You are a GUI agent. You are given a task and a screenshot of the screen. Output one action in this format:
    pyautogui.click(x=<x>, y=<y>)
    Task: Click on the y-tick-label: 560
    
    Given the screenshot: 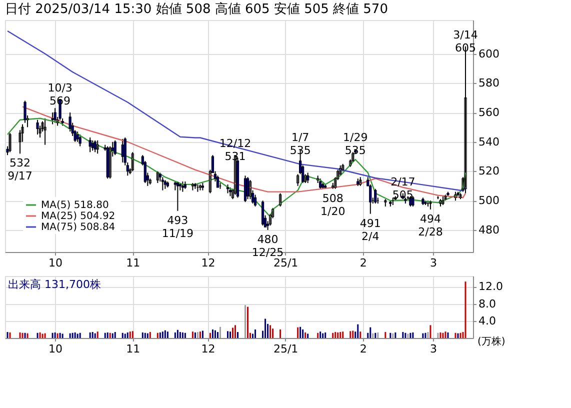 What is the action you would take?
    pyautogui.click(x=489, y=113)
    